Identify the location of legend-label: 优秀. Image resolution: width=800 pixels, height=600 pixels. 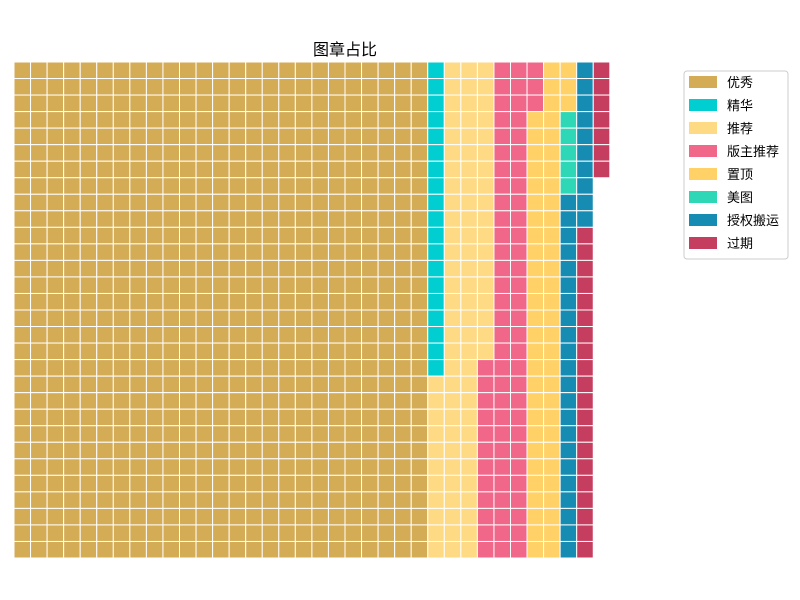
(740, 83).